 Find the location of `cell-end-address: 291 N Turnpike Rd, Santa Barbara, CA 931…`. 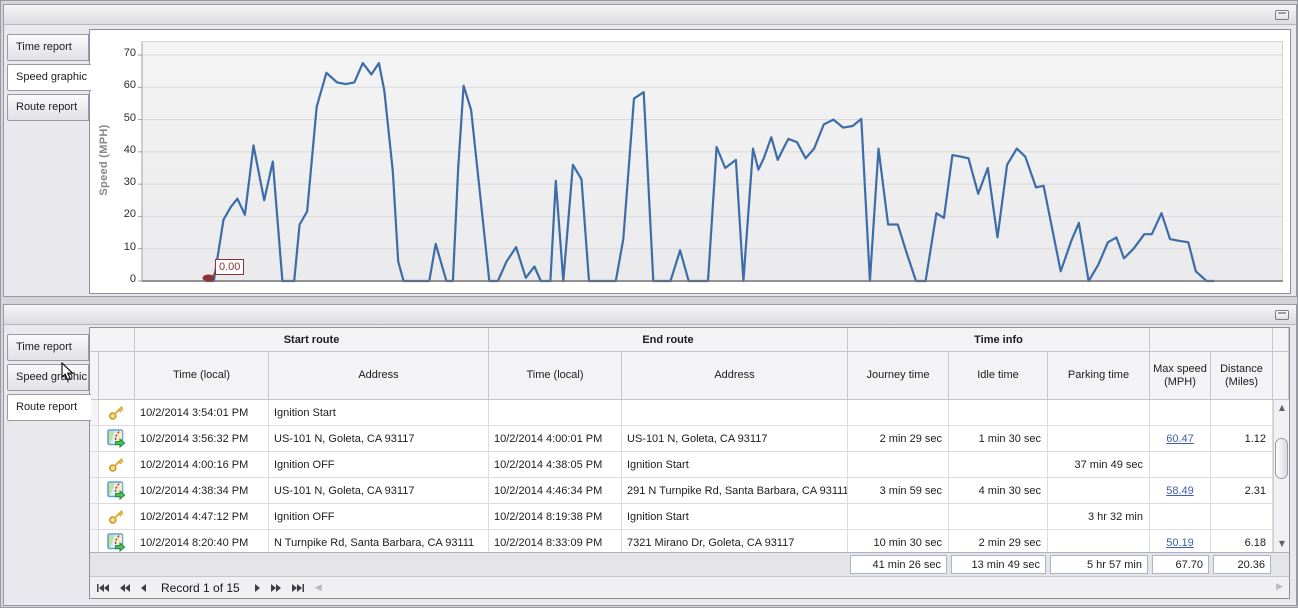

cell-end-address: 291 N Turnpike Rd, Santa Barbara, CA 931… is located at coordinates (735, 491).